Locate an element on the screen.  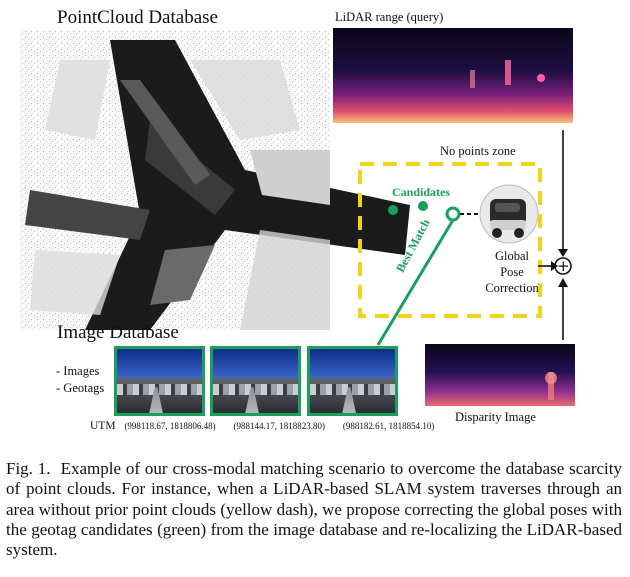
disparity-image-label: Disparity Image is located at coordinates (495, 417).